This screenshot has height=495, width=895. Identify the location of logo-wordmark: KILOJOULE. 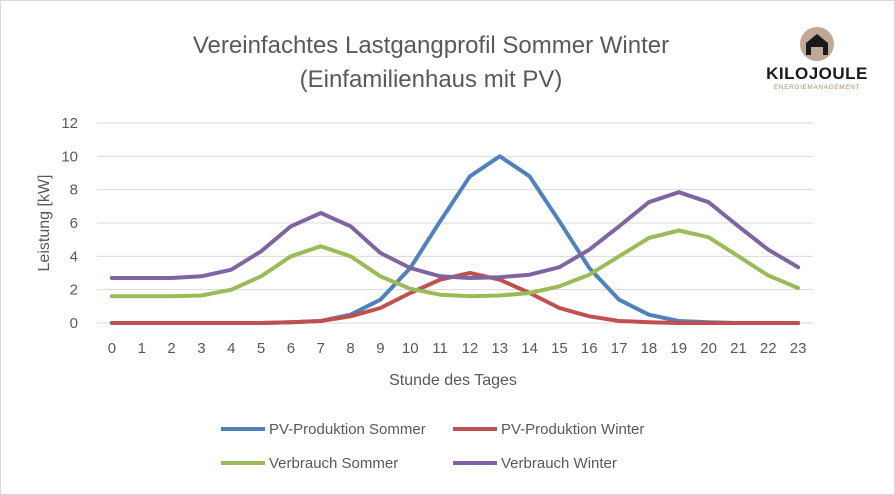
(817, 73).